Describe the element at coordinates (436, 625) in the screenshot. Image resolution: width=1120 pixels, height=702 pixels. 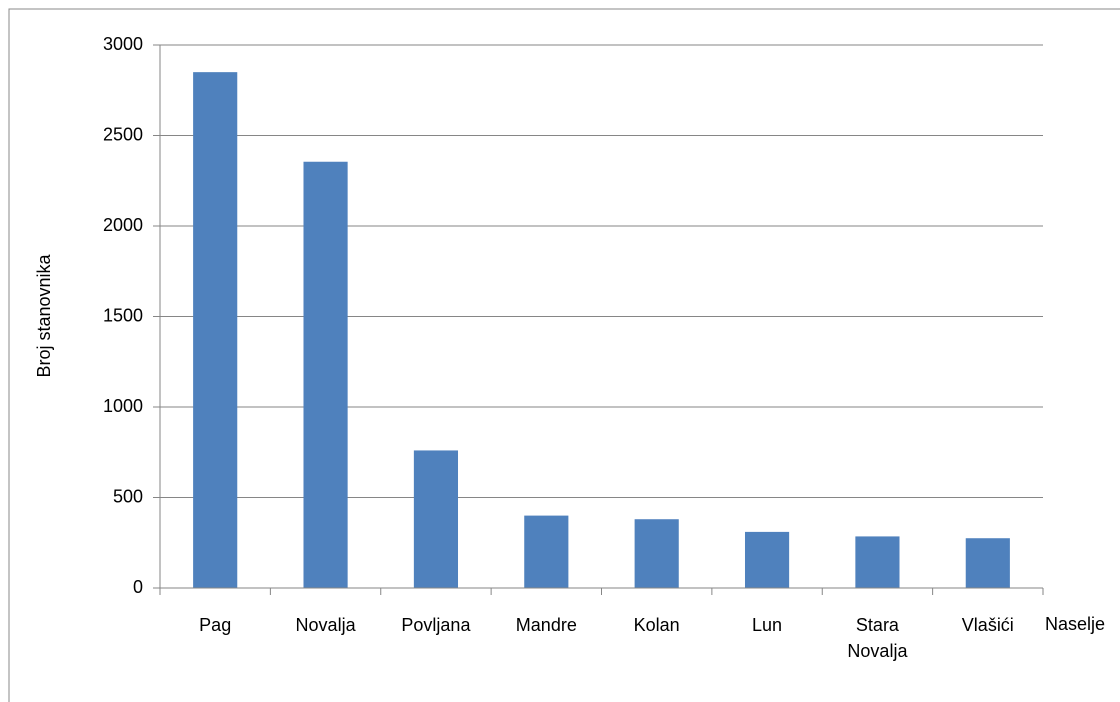
I see `x-tick-label: Povljana` at that location.